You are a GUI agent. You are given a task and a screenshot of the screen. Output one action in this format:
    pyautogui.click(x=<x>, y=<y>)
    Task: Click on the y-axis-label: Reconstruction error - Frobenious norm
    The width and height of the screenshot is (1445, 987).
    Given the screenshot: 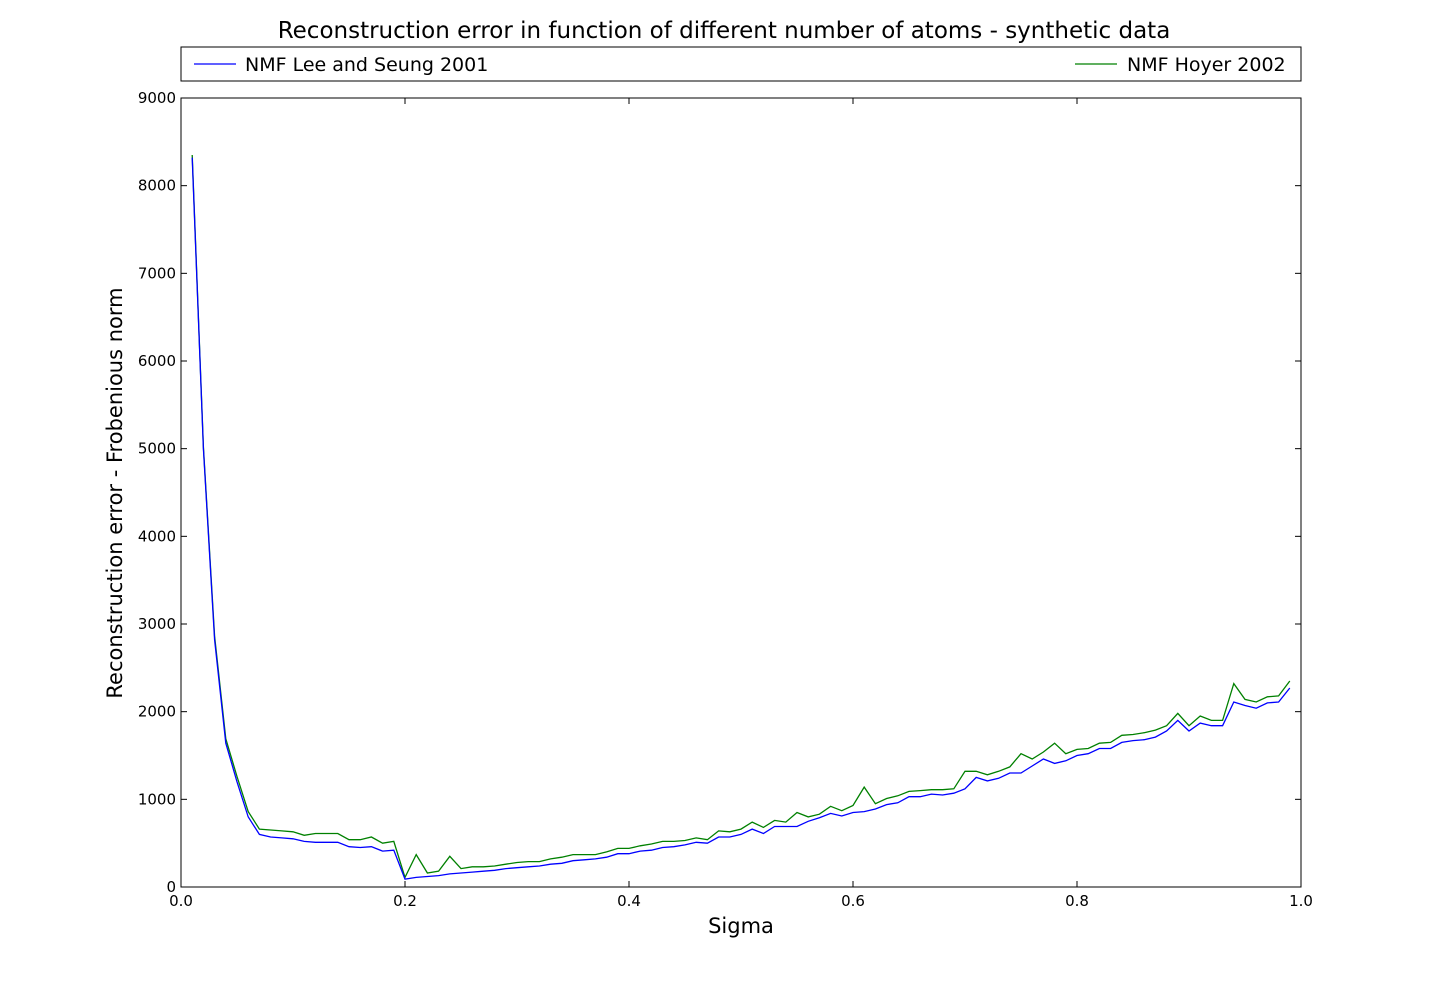 What is the action you would take?
    pyautogui.click(x=115, y=492)
    